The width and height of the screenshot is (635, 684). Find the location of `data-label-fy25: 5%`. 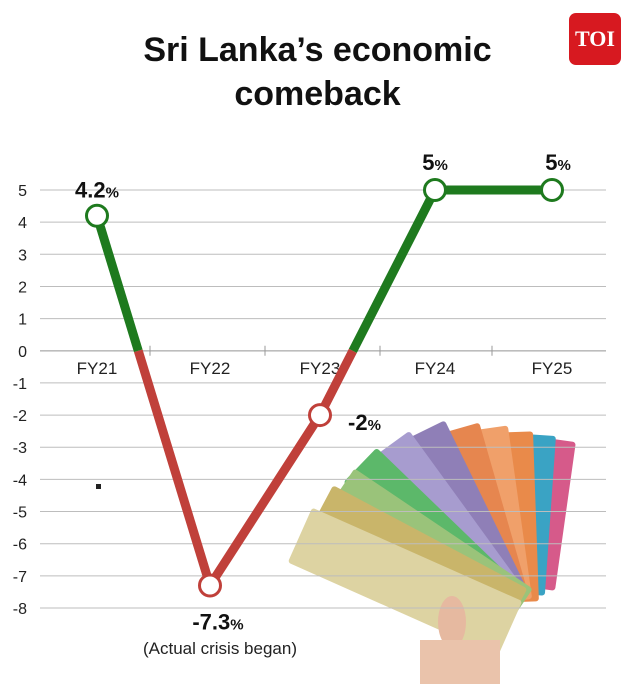

data-label-fy25: 5% is located at coordinates (558, 162).